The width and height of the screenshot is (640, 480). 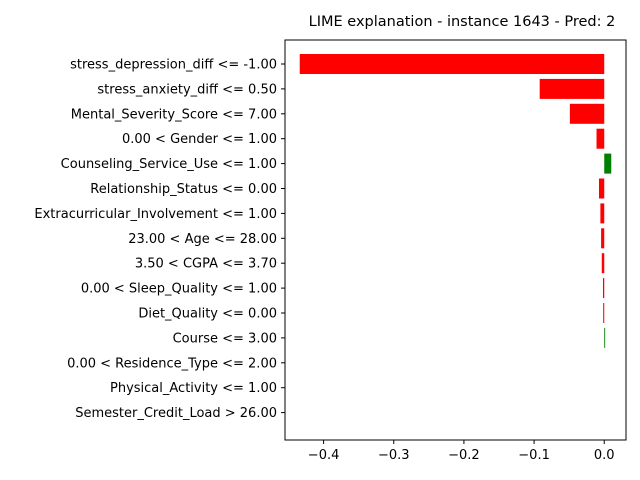 I want to click on y-tick-label: 0.00 < Sleep_Quality <= 1.00, so click(x=179, y=289).